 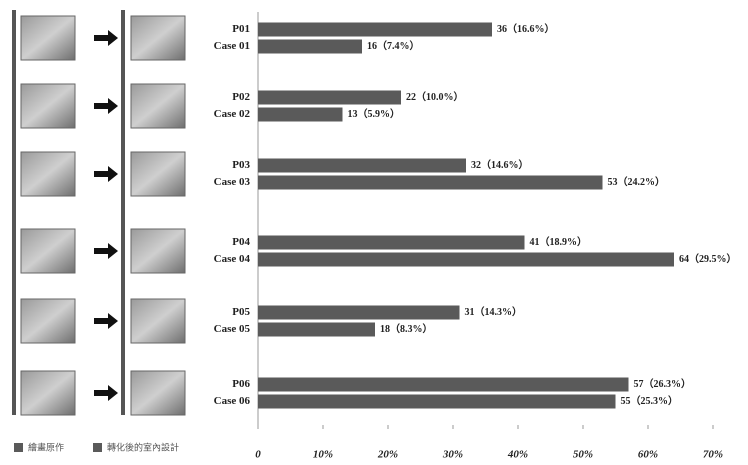 I want to click on x-tick-label: 0, so click(x=258, y=455).